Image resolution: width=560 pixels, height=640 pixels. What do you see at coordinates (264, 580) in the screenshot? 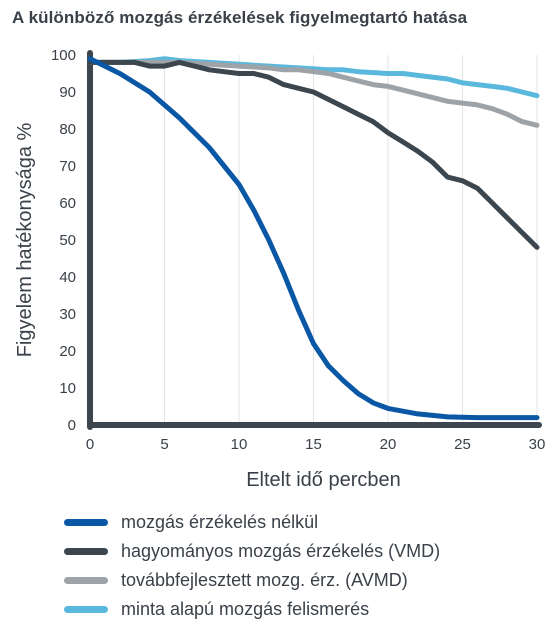
I see `legend-label: továbbfejlesztett mozg. érz. (AVMD)` at bounding box center [264, 580].